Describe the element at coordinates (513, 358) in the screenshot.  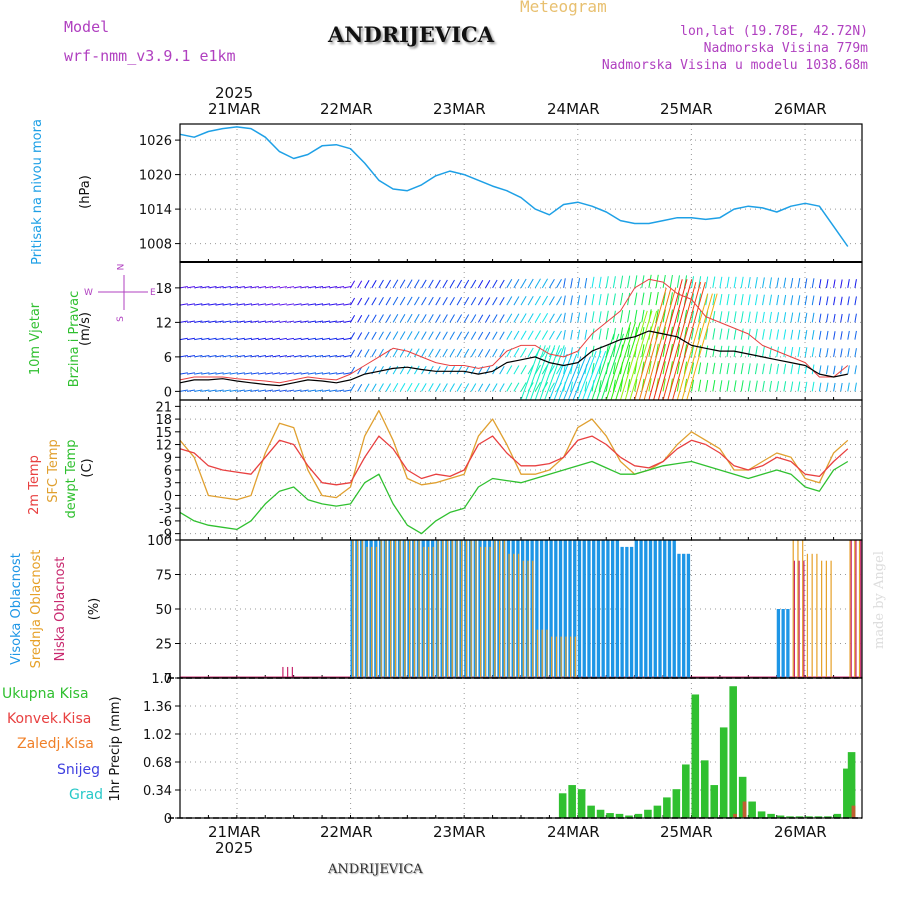
I see `wind-speed-line` at that location.